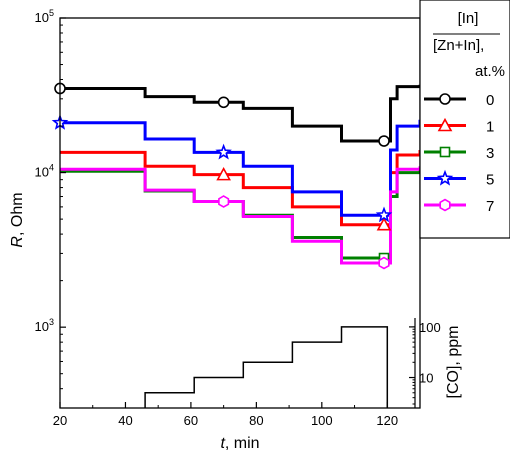 The height and width of the screenshot is (458, 510). Describe the element at coordinates (482, 45) in the screenshot. I see `legend-title-comma: ,` at that location.